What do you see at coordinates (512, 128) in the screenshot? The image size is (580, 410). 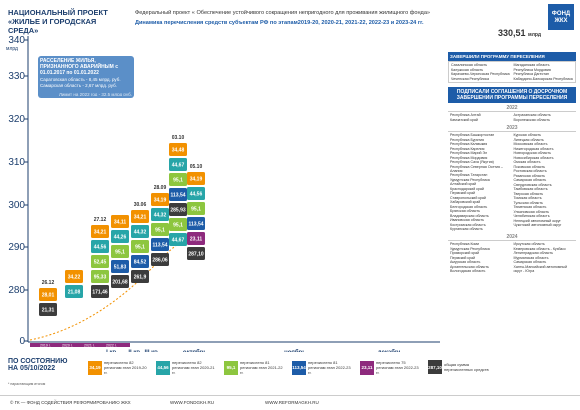 I see `group-year: 2023` at bounding box center [512, 128].